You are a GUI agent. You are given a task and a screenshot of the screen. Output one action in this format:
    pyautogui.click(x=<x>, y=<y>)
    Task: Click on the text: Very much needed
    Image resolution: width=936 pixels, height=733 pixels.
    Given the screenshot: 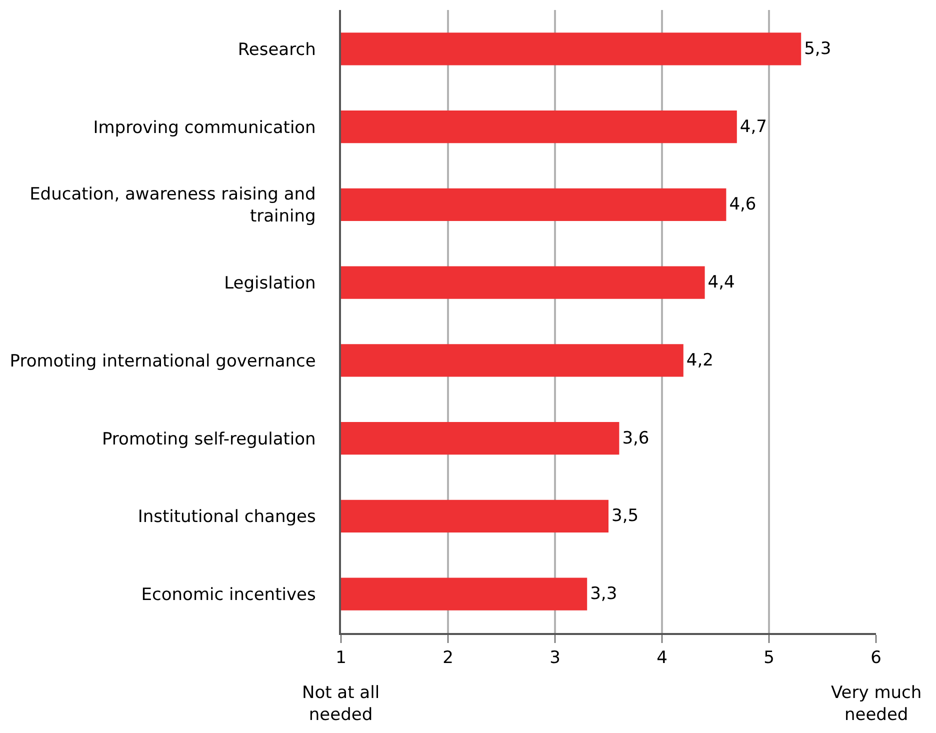 What is the action you would take?
    pyautogui.click(x=876, y=704)
    